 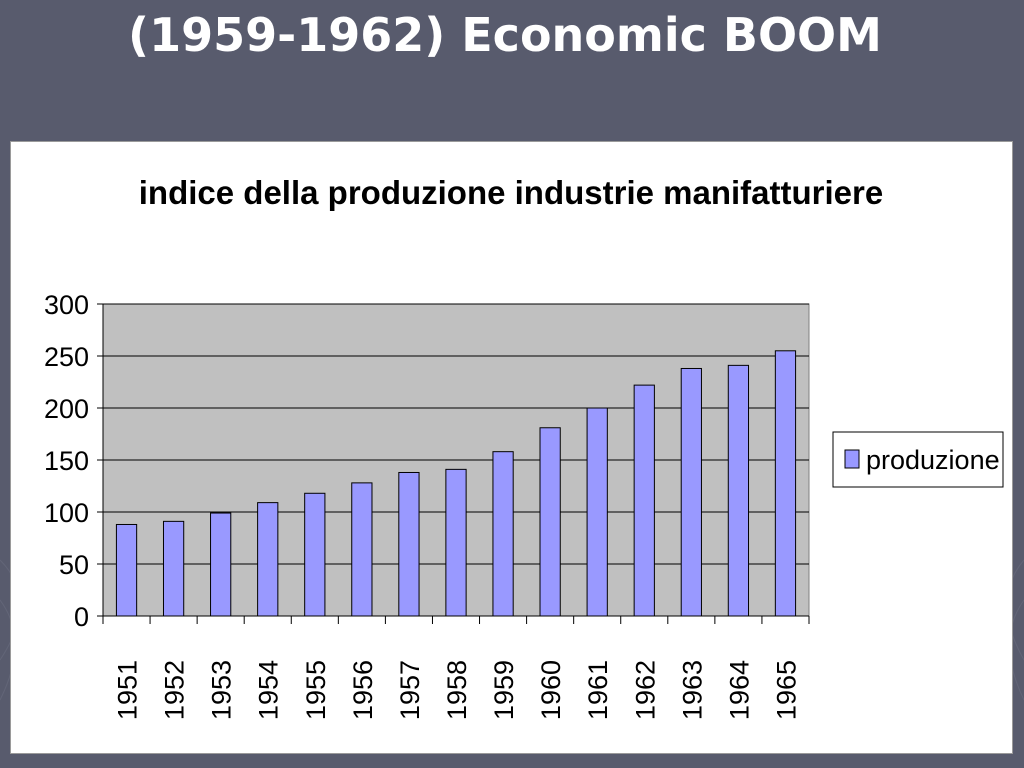 What do you see at coordinates (128, 690) in the screenshot?
I see `x-tick-label: 1951` at bounding box center [128, 690].